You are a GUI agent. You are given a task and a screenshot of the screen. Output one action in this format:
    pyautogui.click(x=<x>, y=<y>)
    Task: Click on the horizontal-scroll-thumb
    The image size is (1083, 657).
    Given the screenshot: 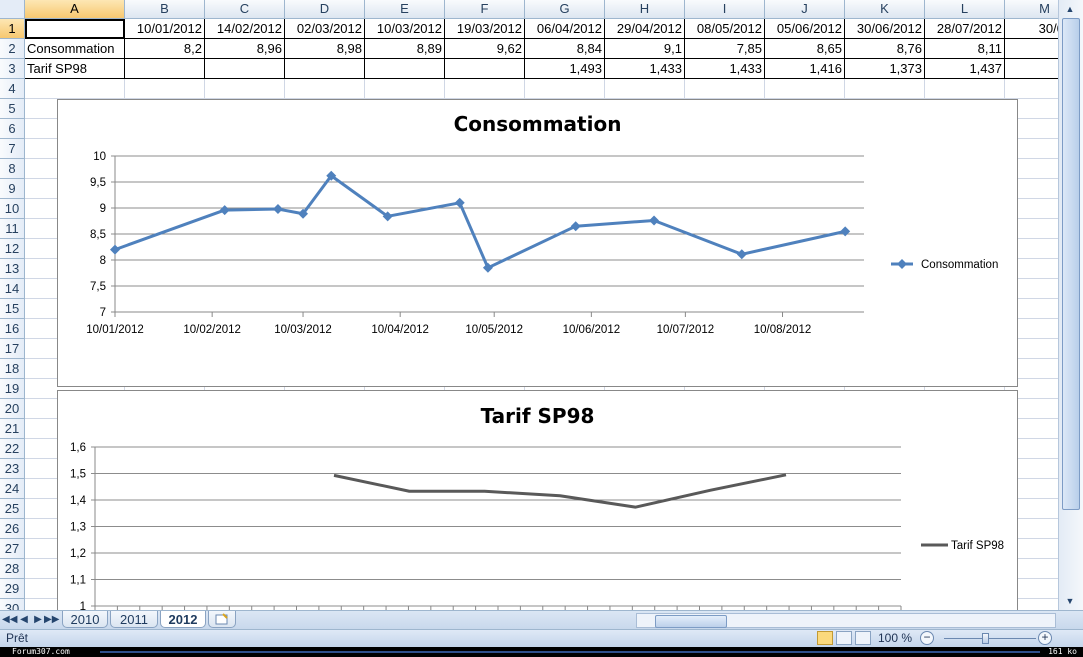 What is the action you would take?
    pyautogui.click(x=691, y=621)
    